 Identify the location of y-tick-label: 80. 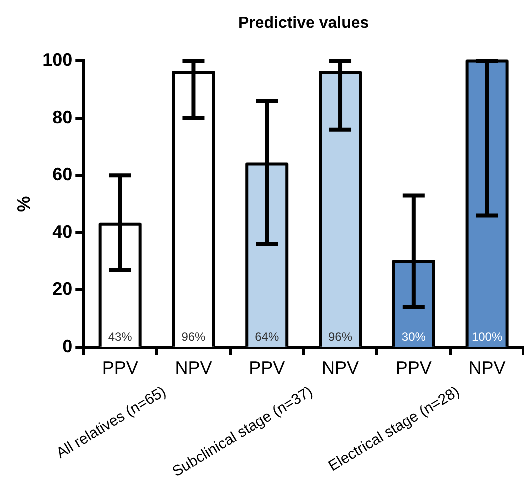
(62, 117).